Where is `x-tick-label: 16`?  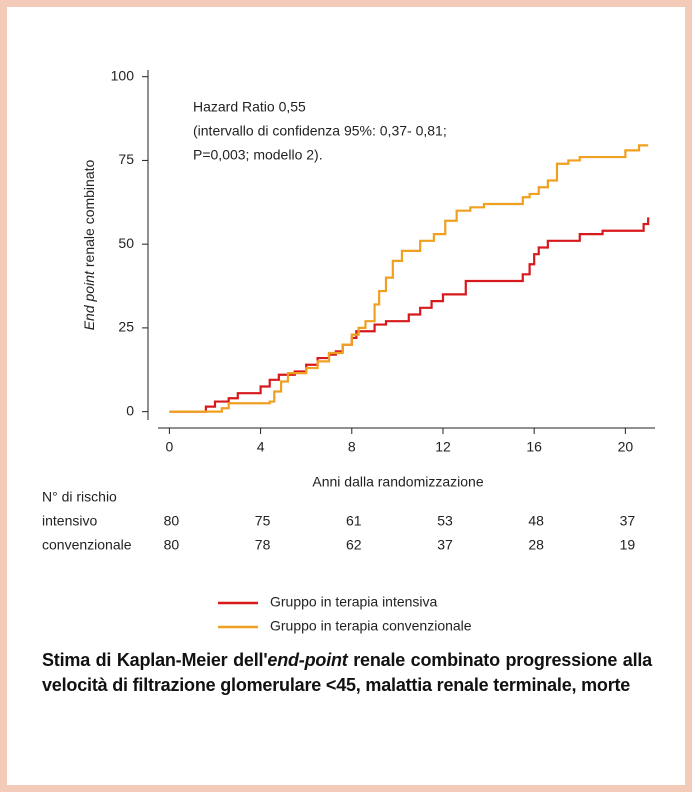 x-tick-label: 16 is located at coordinates (534, 447).